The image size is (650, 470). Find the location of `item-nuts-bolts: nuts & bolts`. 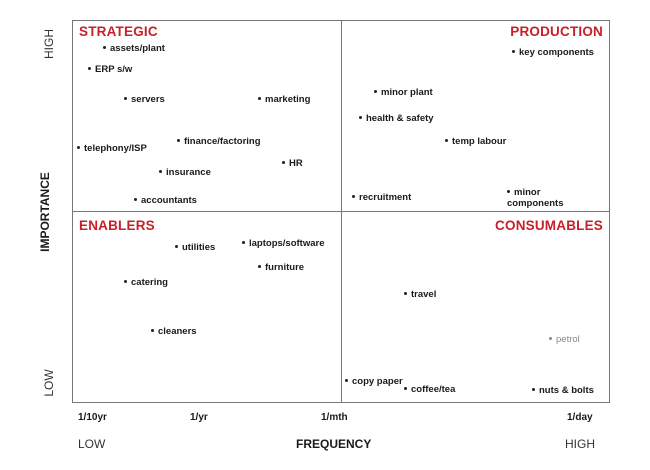

item-nuts-bolts: nuts & bolts is located at coordinates (563, 390).